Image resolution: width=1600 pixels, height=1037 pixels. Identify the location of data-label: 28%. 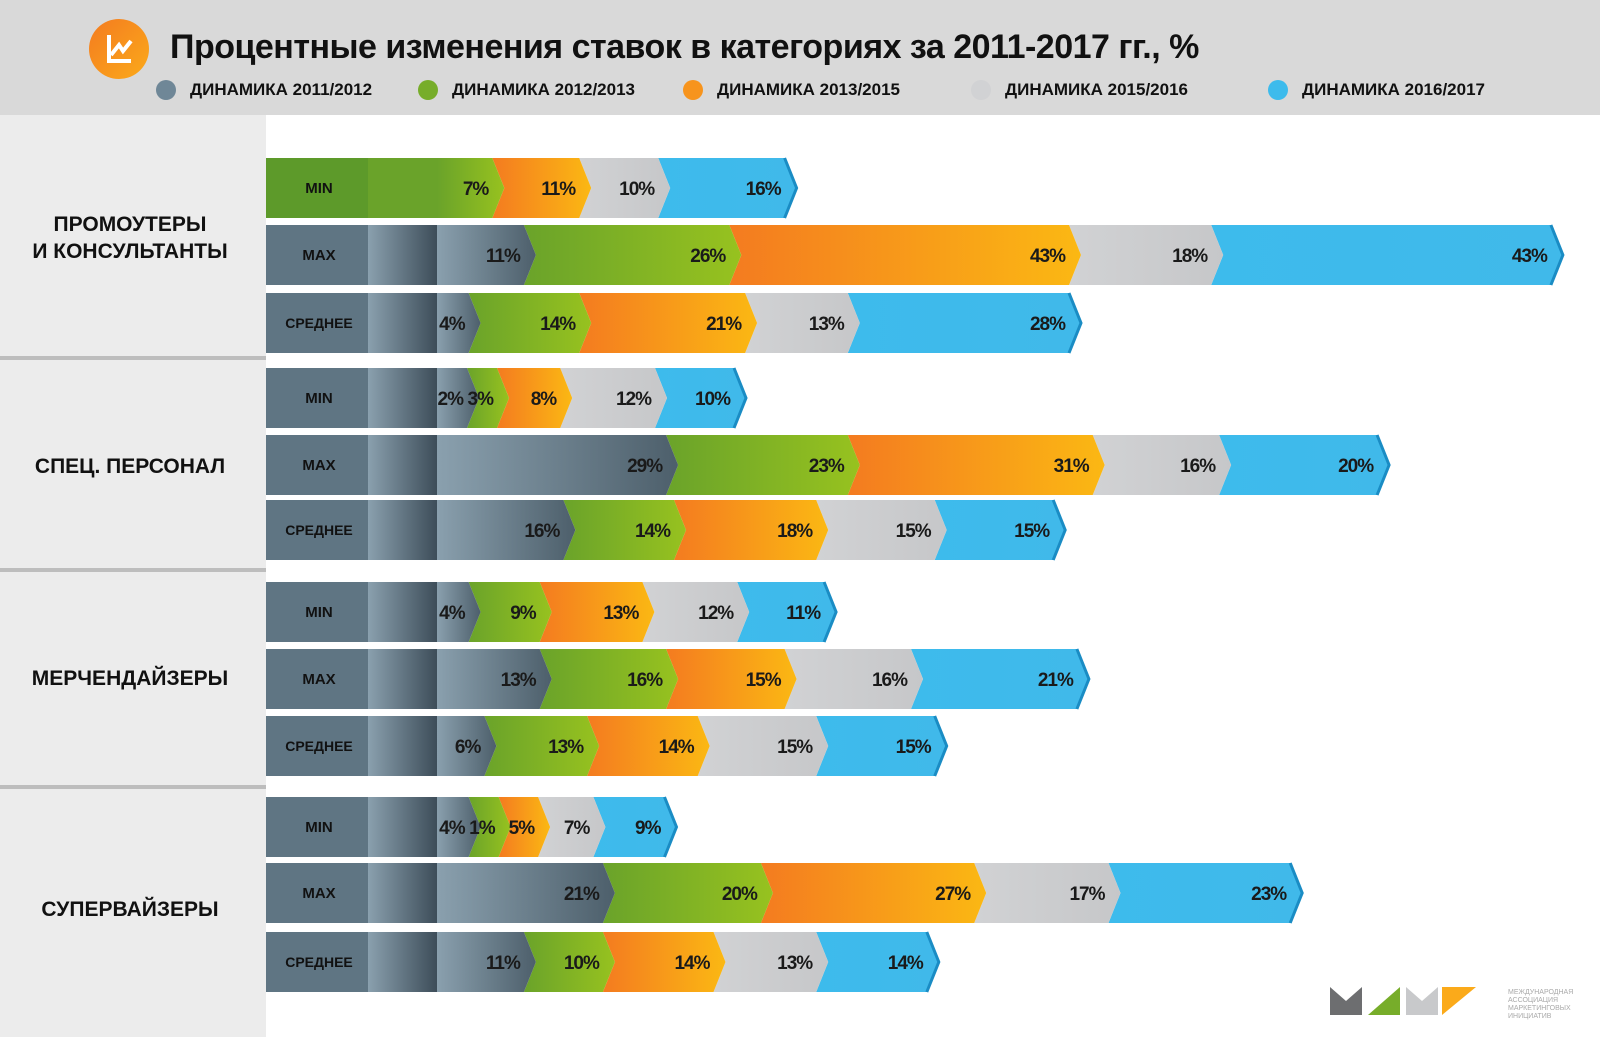
(1048, 324).